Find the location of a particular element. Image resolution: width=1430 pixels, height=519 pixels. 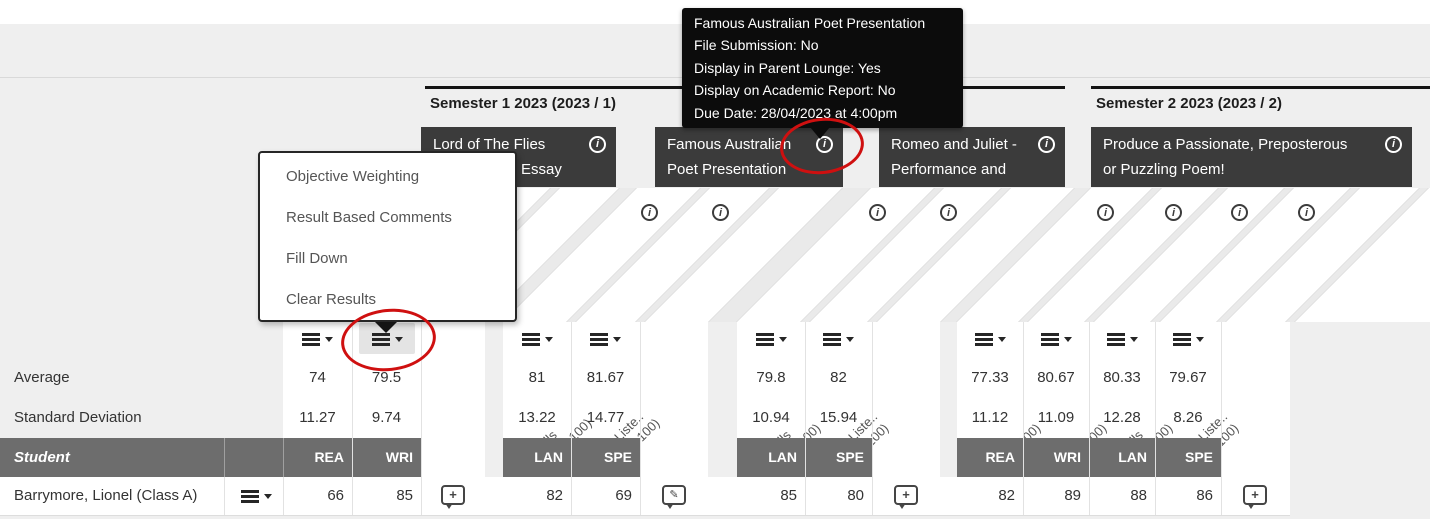

task-title-line1: Lord of The Flies is located at coordinates (489, 144).